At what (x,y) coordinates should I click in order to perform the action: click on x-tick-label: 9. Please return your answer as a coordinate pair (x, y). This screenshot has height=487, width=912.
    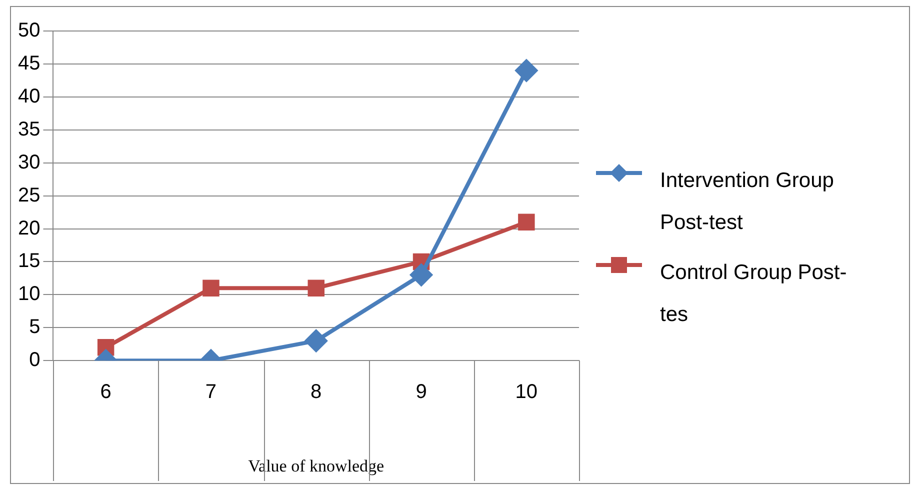
    Looking at the image, I should click on (421, 392).